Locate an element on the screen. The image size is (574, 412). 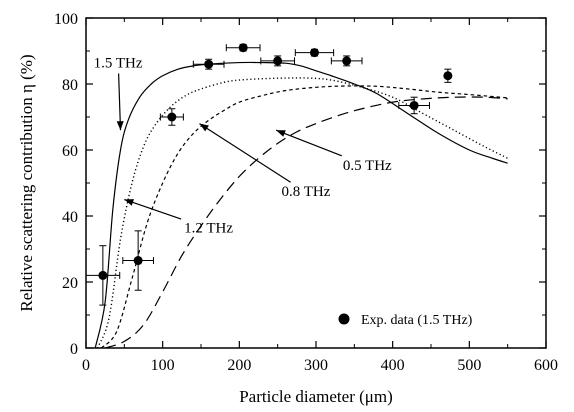
x-axis-title: Particle diameter (μm) is located at coordinates (316, 396).